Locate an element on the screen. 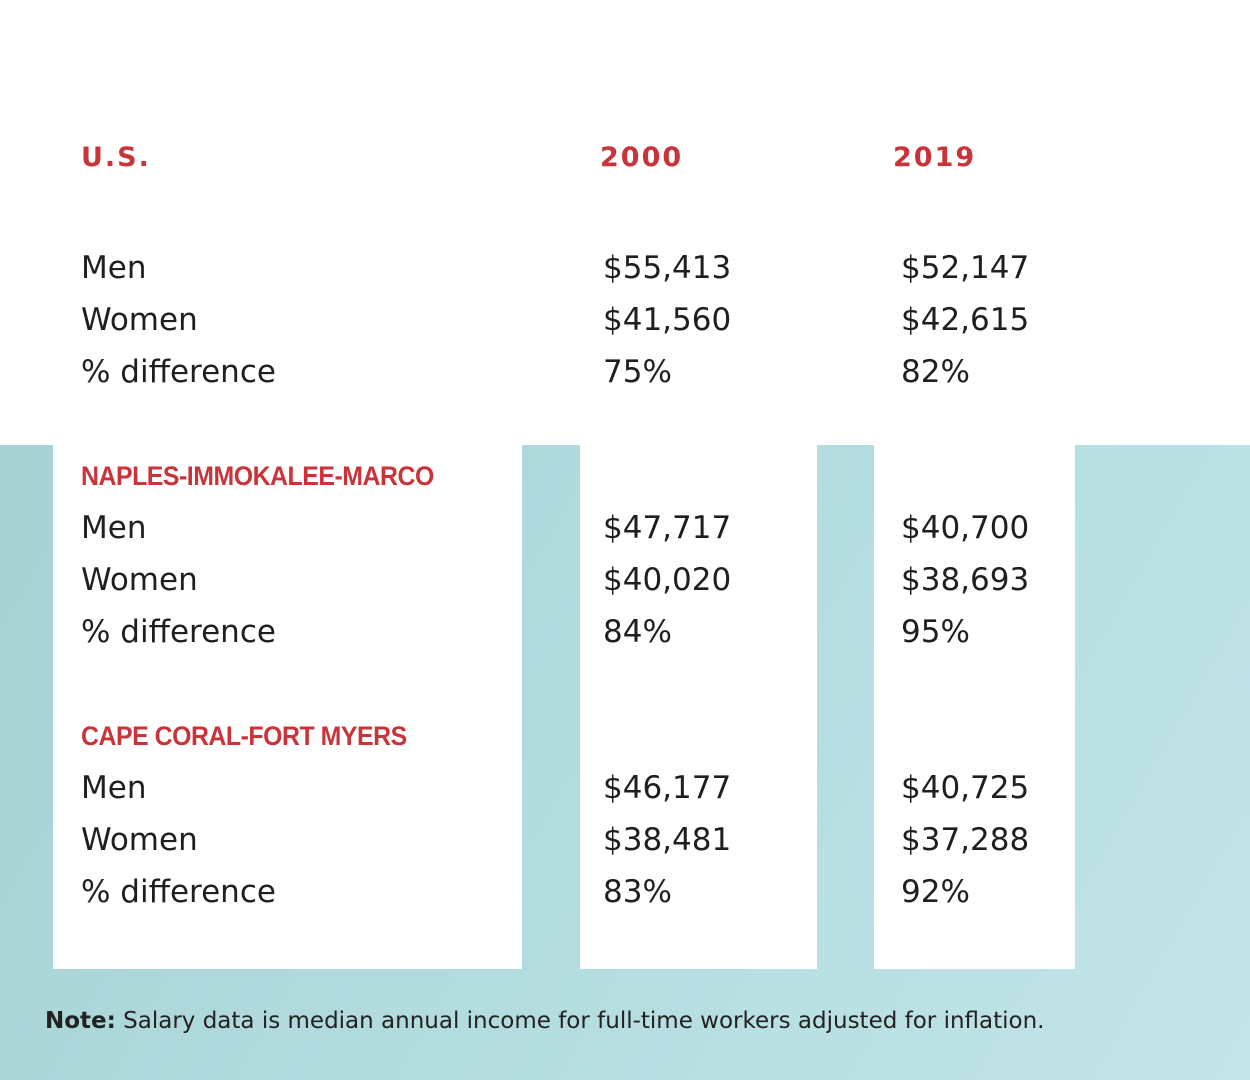 This screenshot has width=1250, height=1080. us-diff-2019: 82% is located at coordinates (935, 372).